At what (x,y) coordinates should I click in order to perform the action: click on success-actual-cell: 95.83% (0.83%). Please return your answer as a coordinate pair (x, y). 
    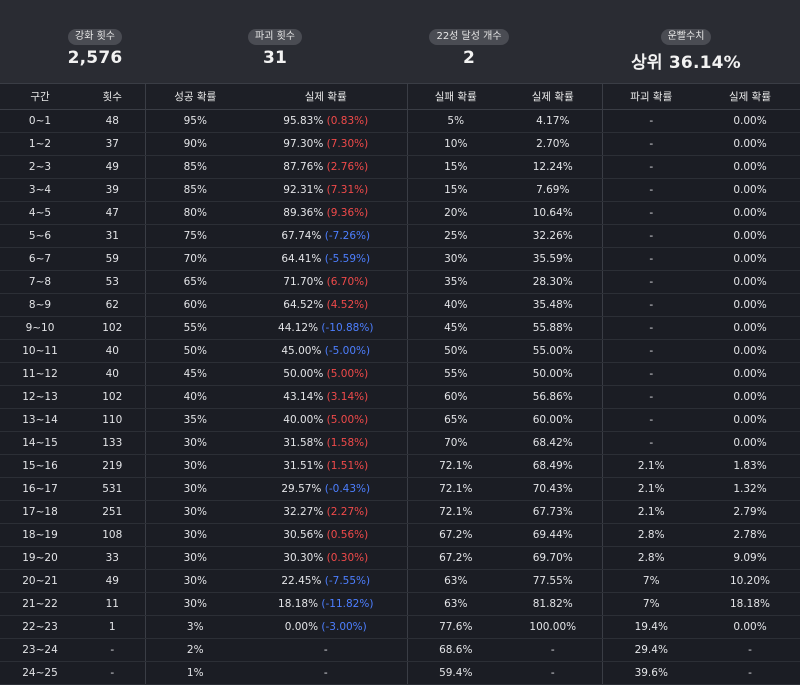
    Looking at the image, I should click on (326, 121).